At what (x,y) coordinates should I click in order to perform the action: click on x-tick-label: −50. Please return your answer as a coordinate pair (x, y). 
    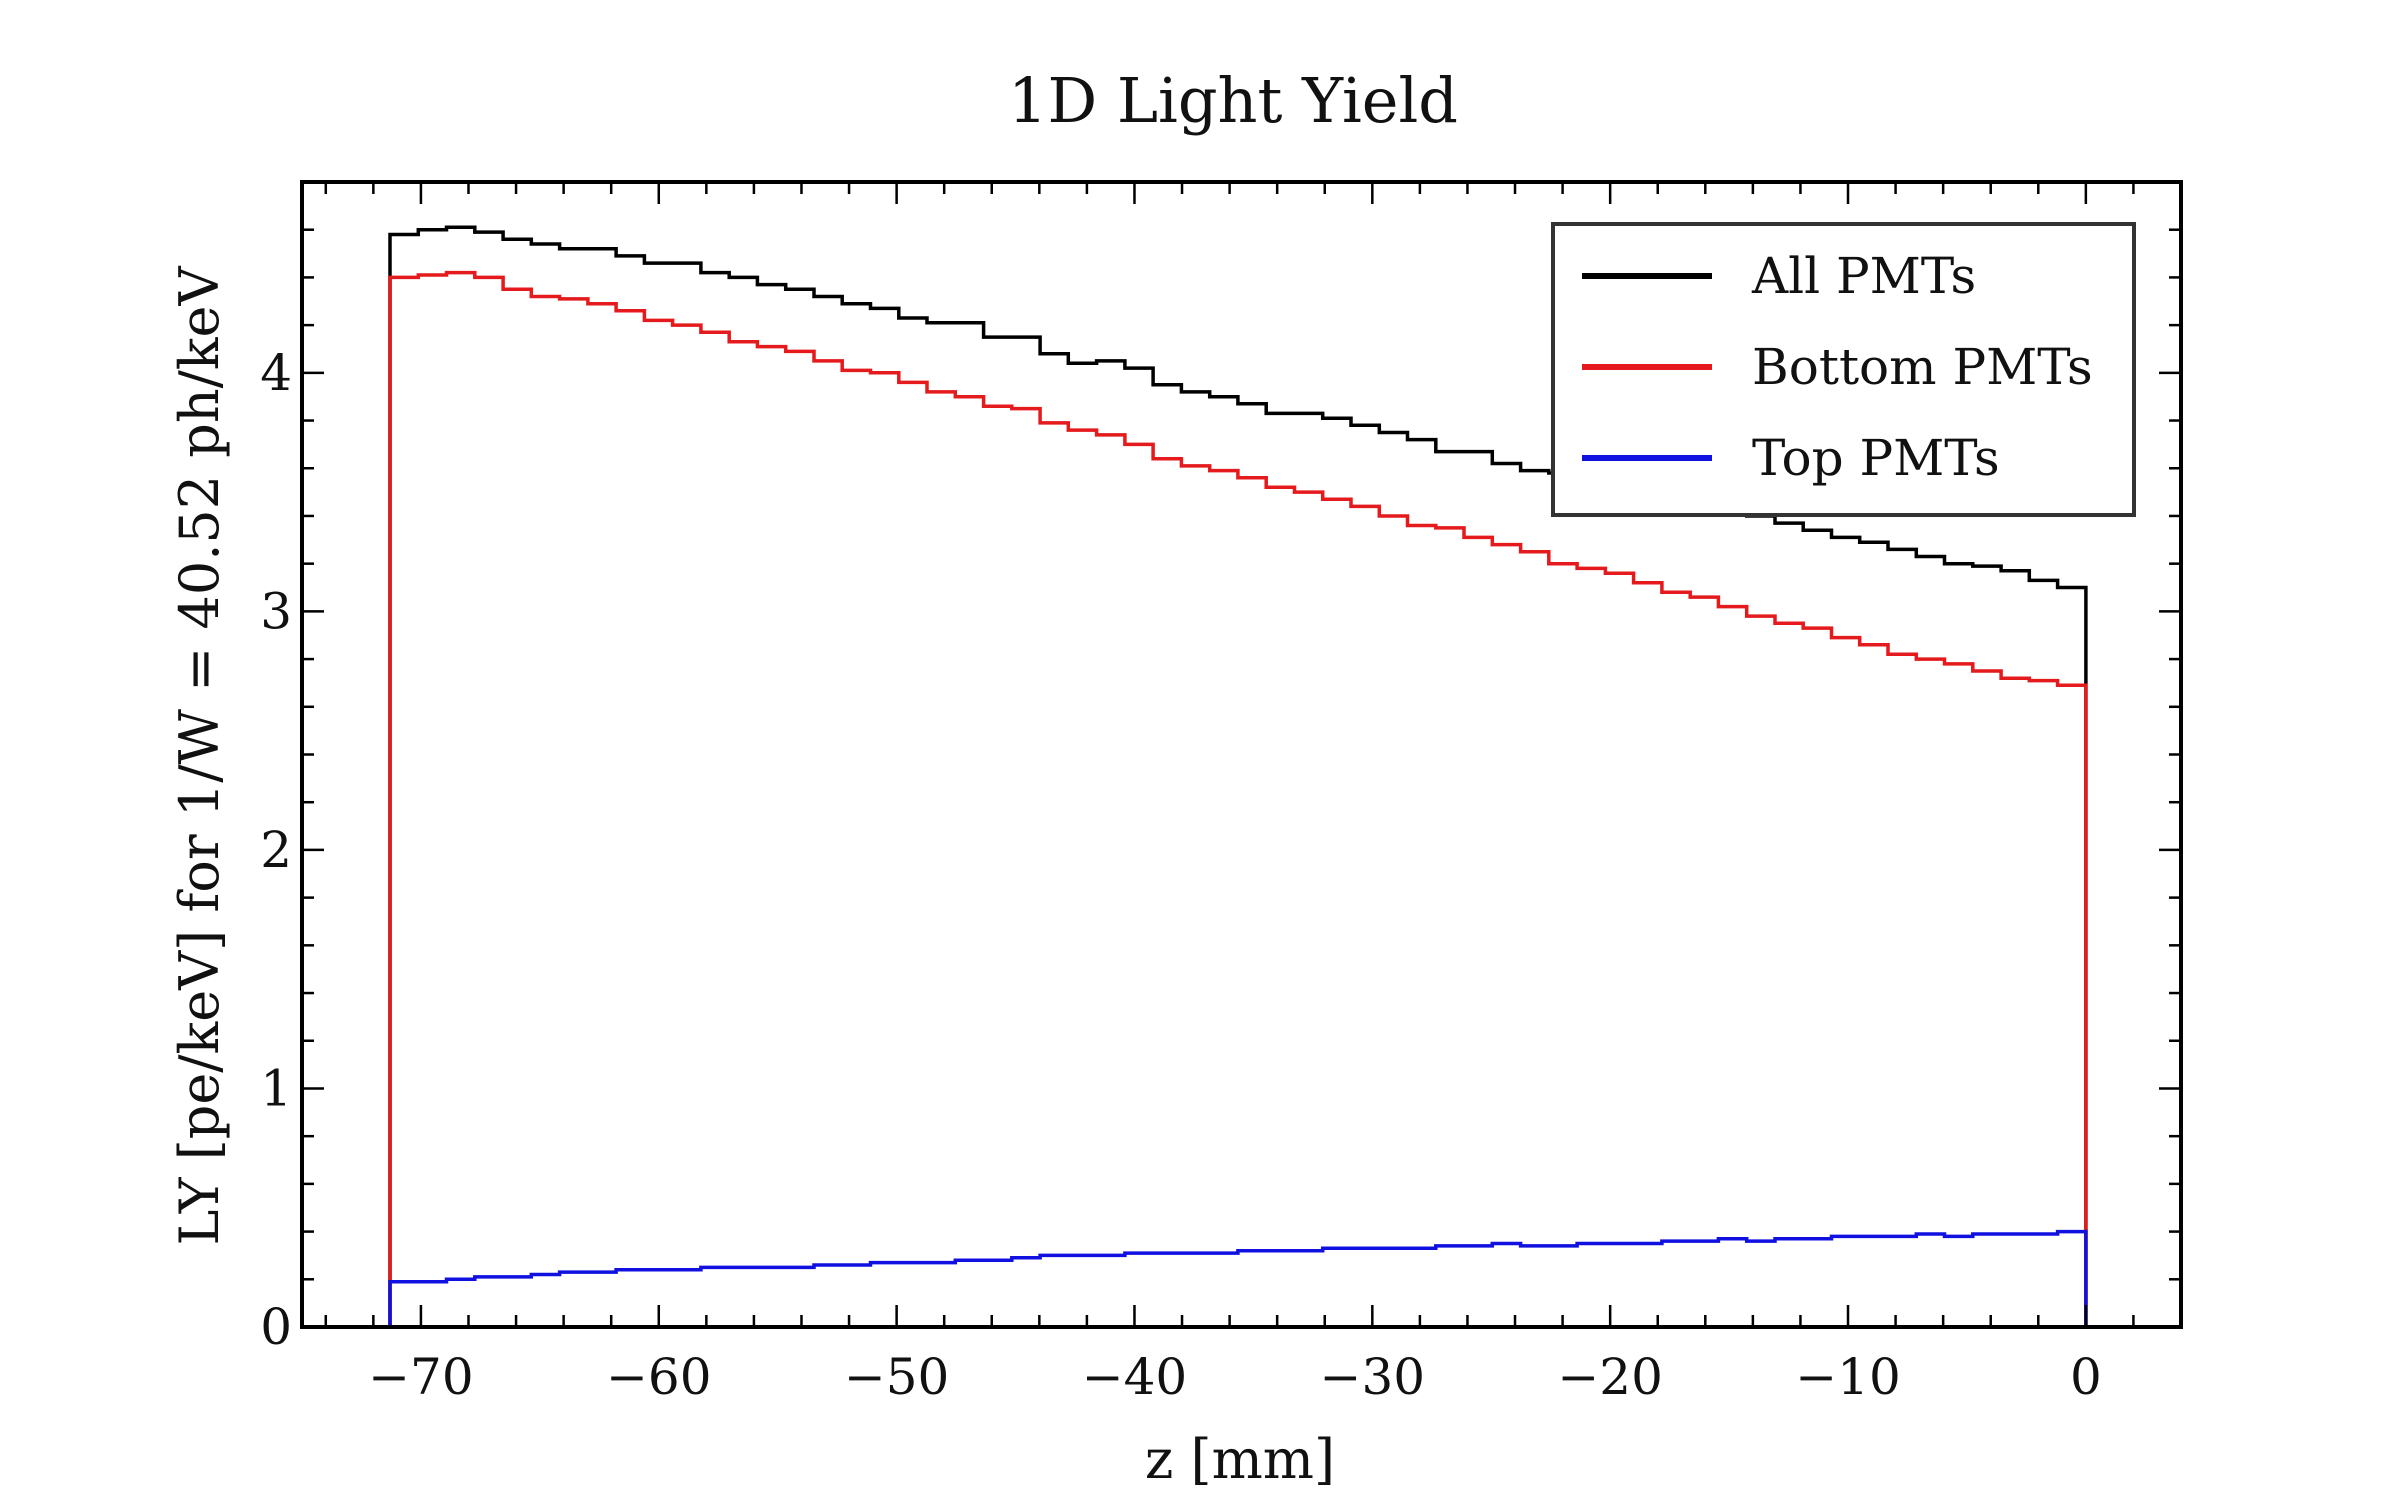
    Looking at the image, I should click on (897, 1377).